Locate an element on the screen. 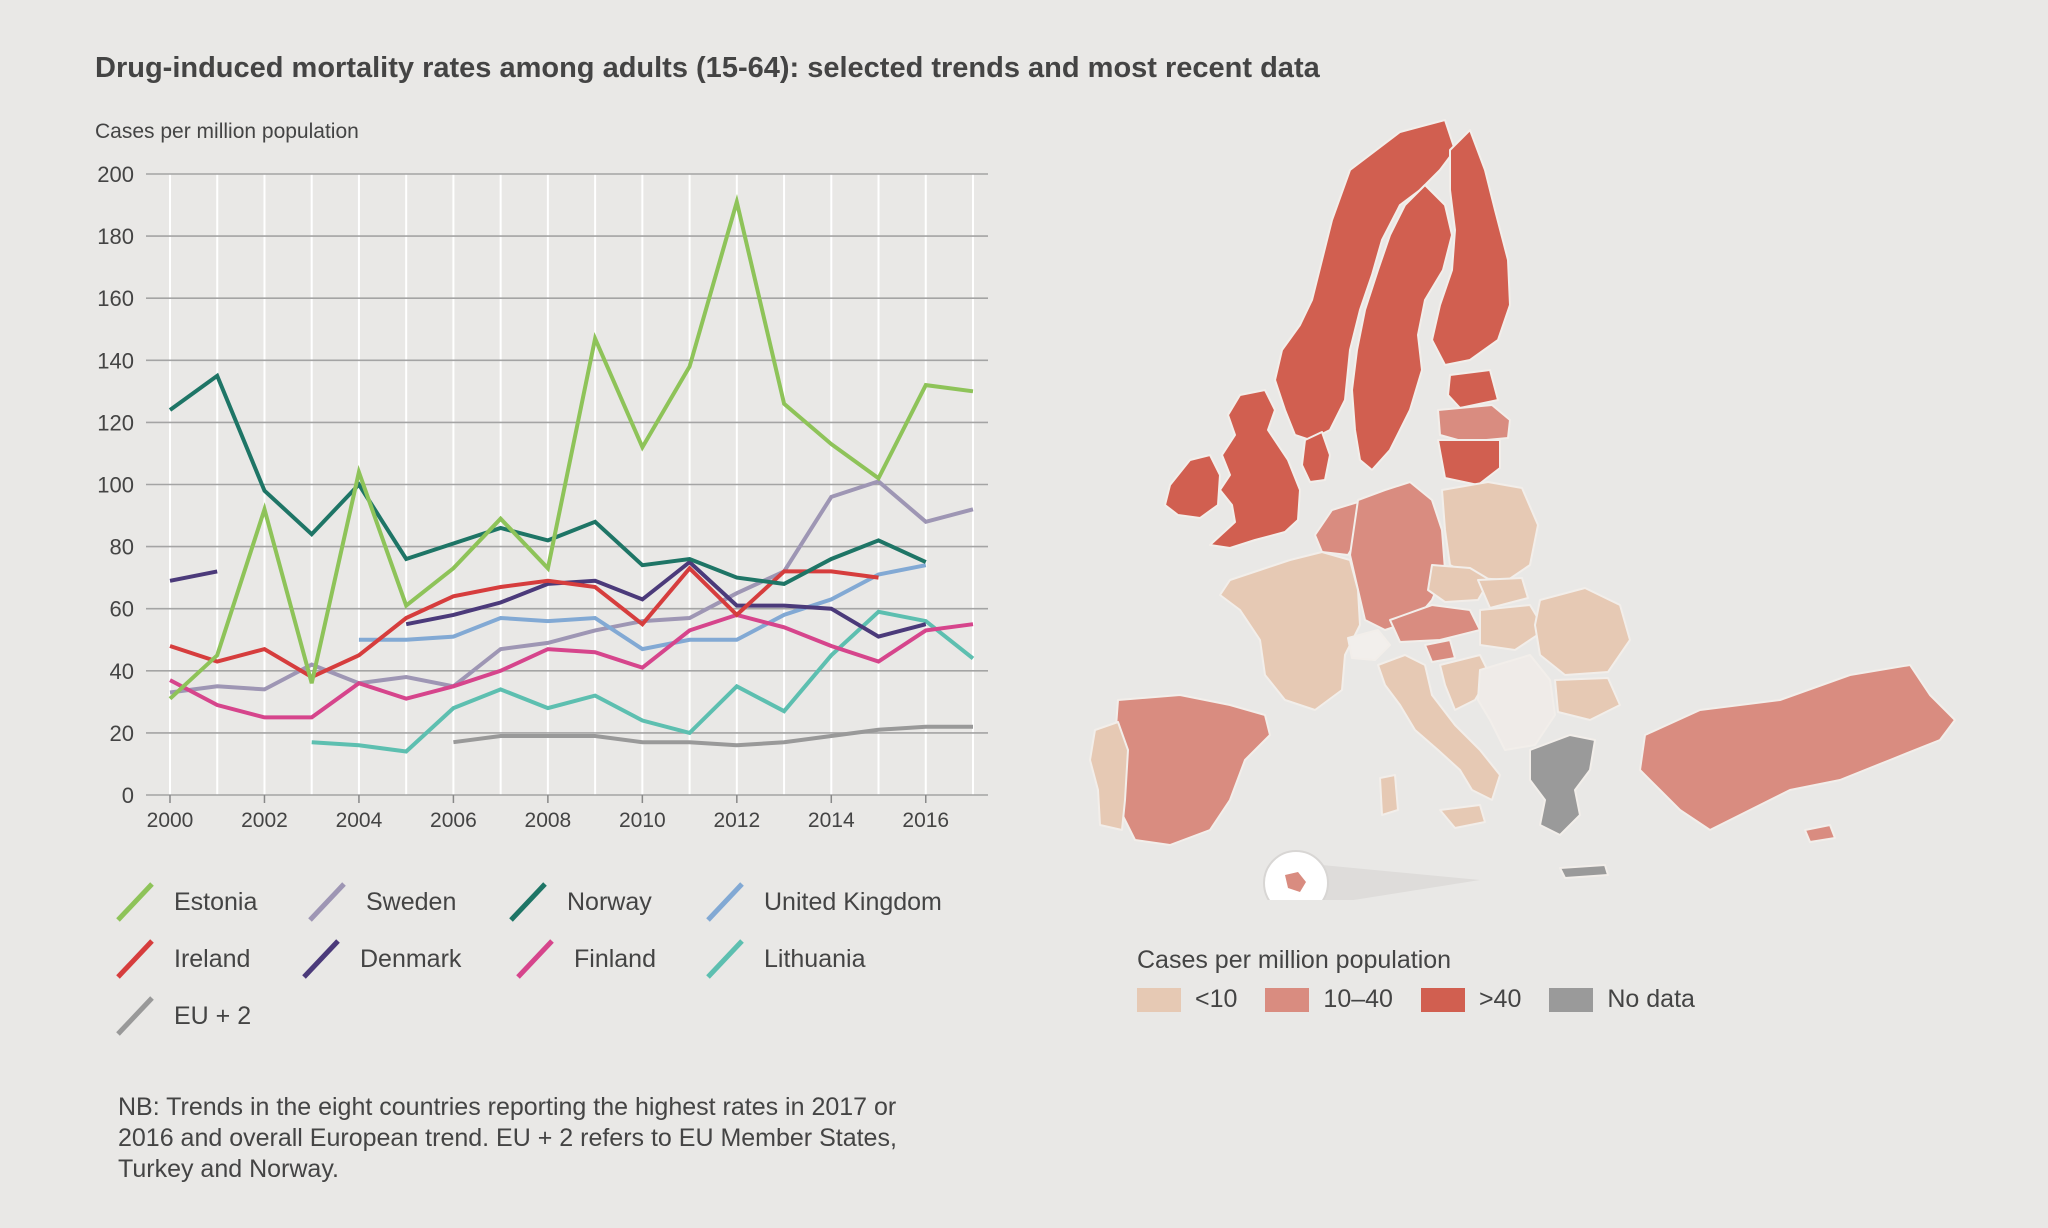  y-tick-label: 60 is located at coordinates (122, 609).